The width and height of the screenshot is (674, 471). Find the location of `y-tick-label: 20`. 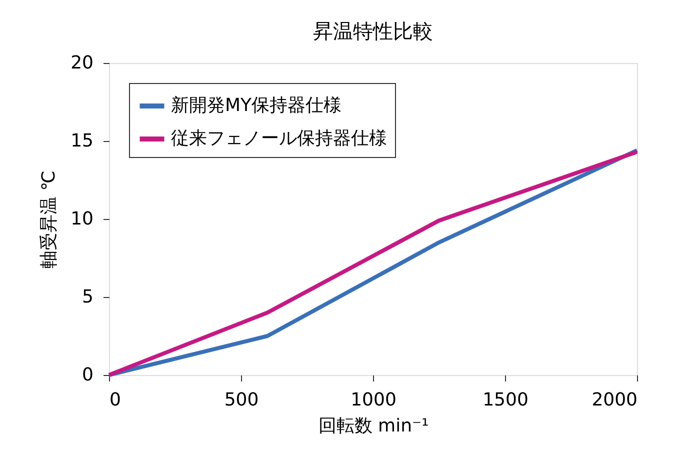

y-tick-label: 20 is located at coordinates (82, 63).